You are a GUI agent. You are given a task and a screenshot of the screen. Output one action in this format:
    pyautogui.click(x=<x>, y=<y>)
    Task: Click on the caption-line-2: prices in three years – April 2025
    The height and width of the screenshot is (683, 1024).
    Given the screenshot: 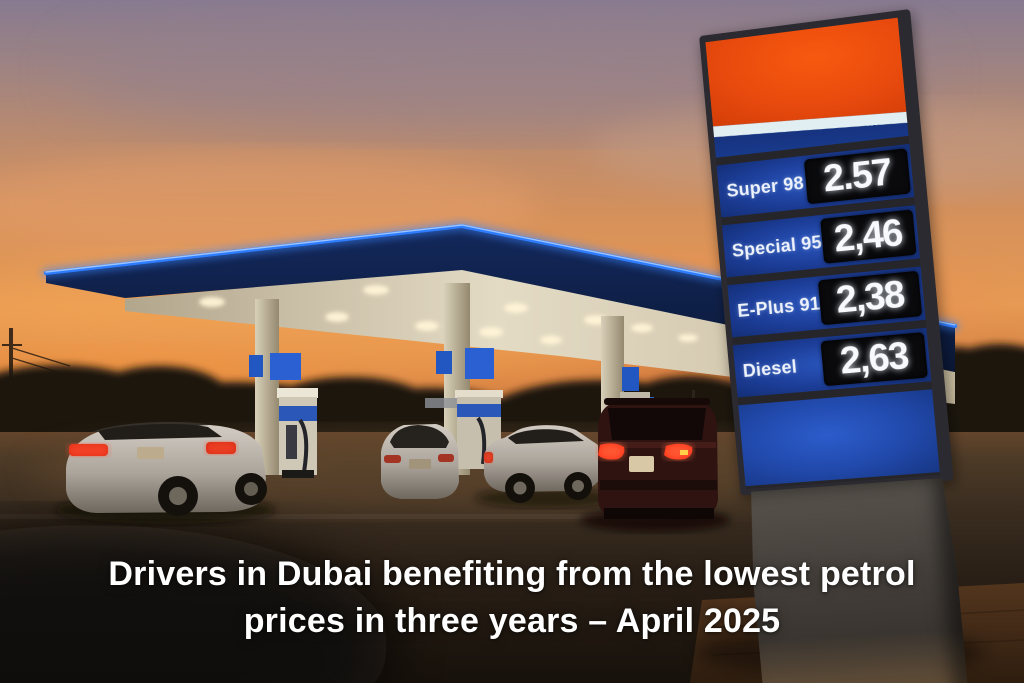 What is the action you would take?
    pyautogui.click(x=512, y=621)
    